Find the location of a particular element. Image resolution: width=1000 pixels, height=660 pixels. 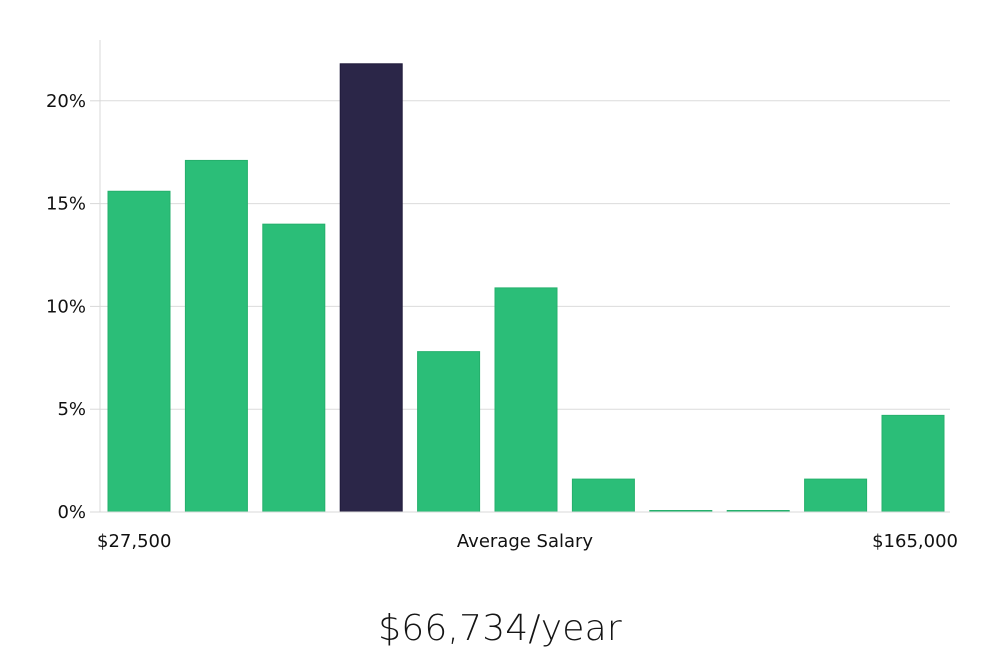

y-tick-label: 5% is located at coordinates (71, 409).